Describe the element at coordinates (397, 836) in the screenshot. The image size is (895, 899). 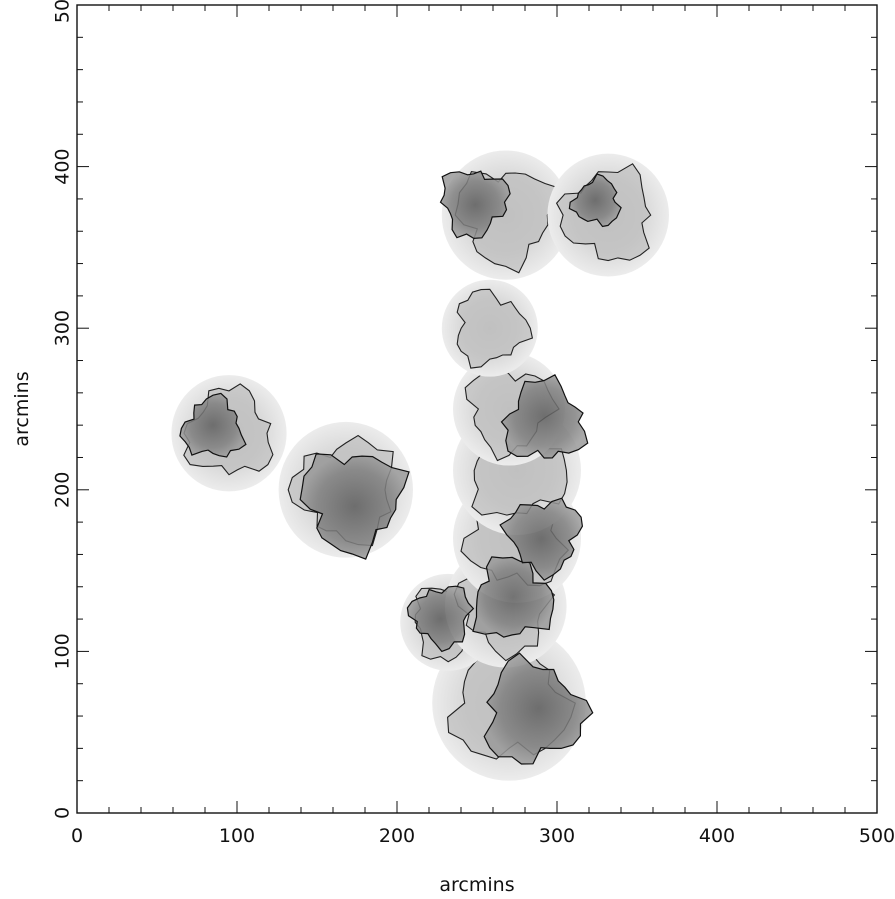
I see `x-tick-label: 200` at that location.